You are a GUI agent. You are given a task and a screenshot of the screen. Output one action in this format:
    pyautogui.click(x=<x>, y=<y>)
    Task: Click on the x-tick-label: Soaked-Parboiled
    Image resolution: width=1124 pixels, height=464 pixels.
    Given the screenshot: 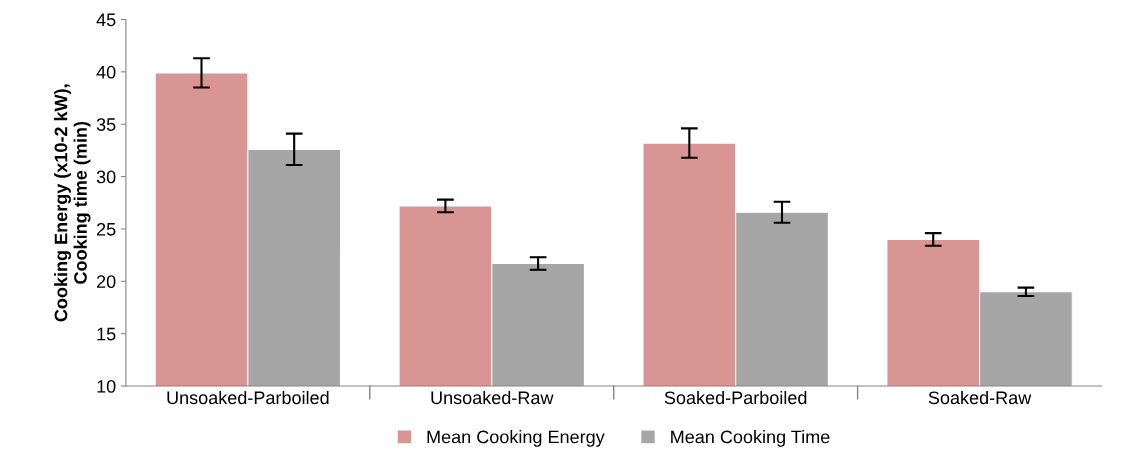 What is the action you would take?
    pyautogui.click(x=735, y=397)
    